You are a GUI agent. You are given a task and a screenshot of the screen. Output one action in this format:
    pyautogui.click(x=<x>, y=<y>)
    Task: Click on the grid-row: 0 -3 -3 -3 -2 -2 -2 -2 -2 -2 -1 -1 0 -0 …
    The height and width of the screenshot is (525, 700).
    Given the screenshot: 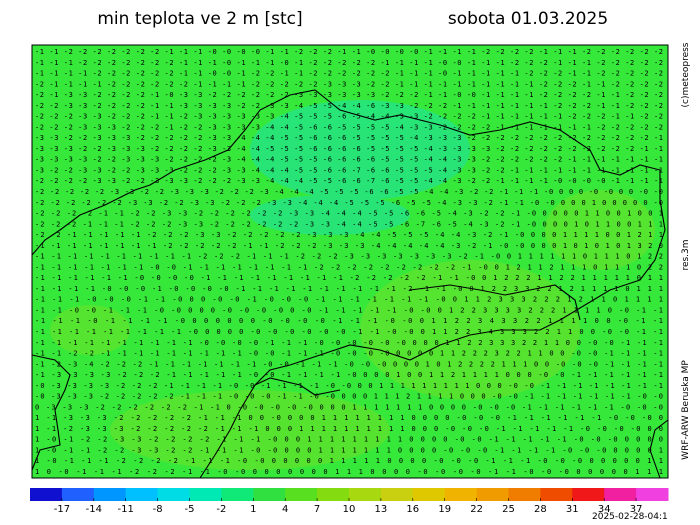 What is the action you would take?
    pyautogui.click(x=349, y=407)
    